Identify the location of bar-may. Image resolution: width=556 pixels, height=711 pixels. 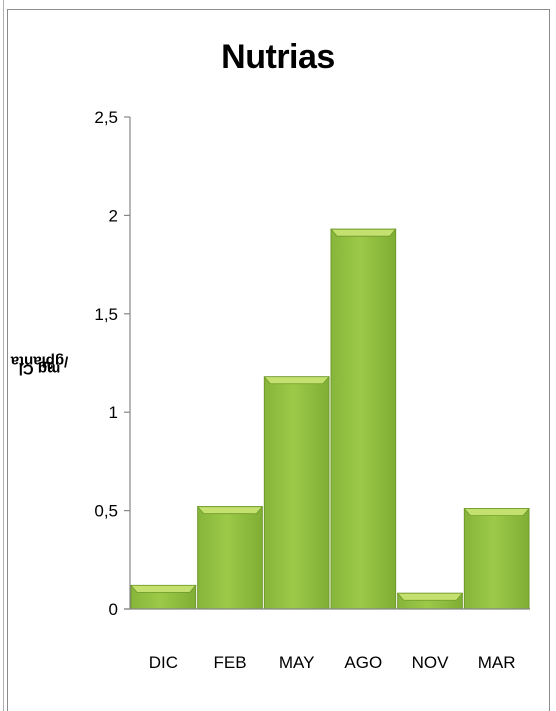
(296, 493).